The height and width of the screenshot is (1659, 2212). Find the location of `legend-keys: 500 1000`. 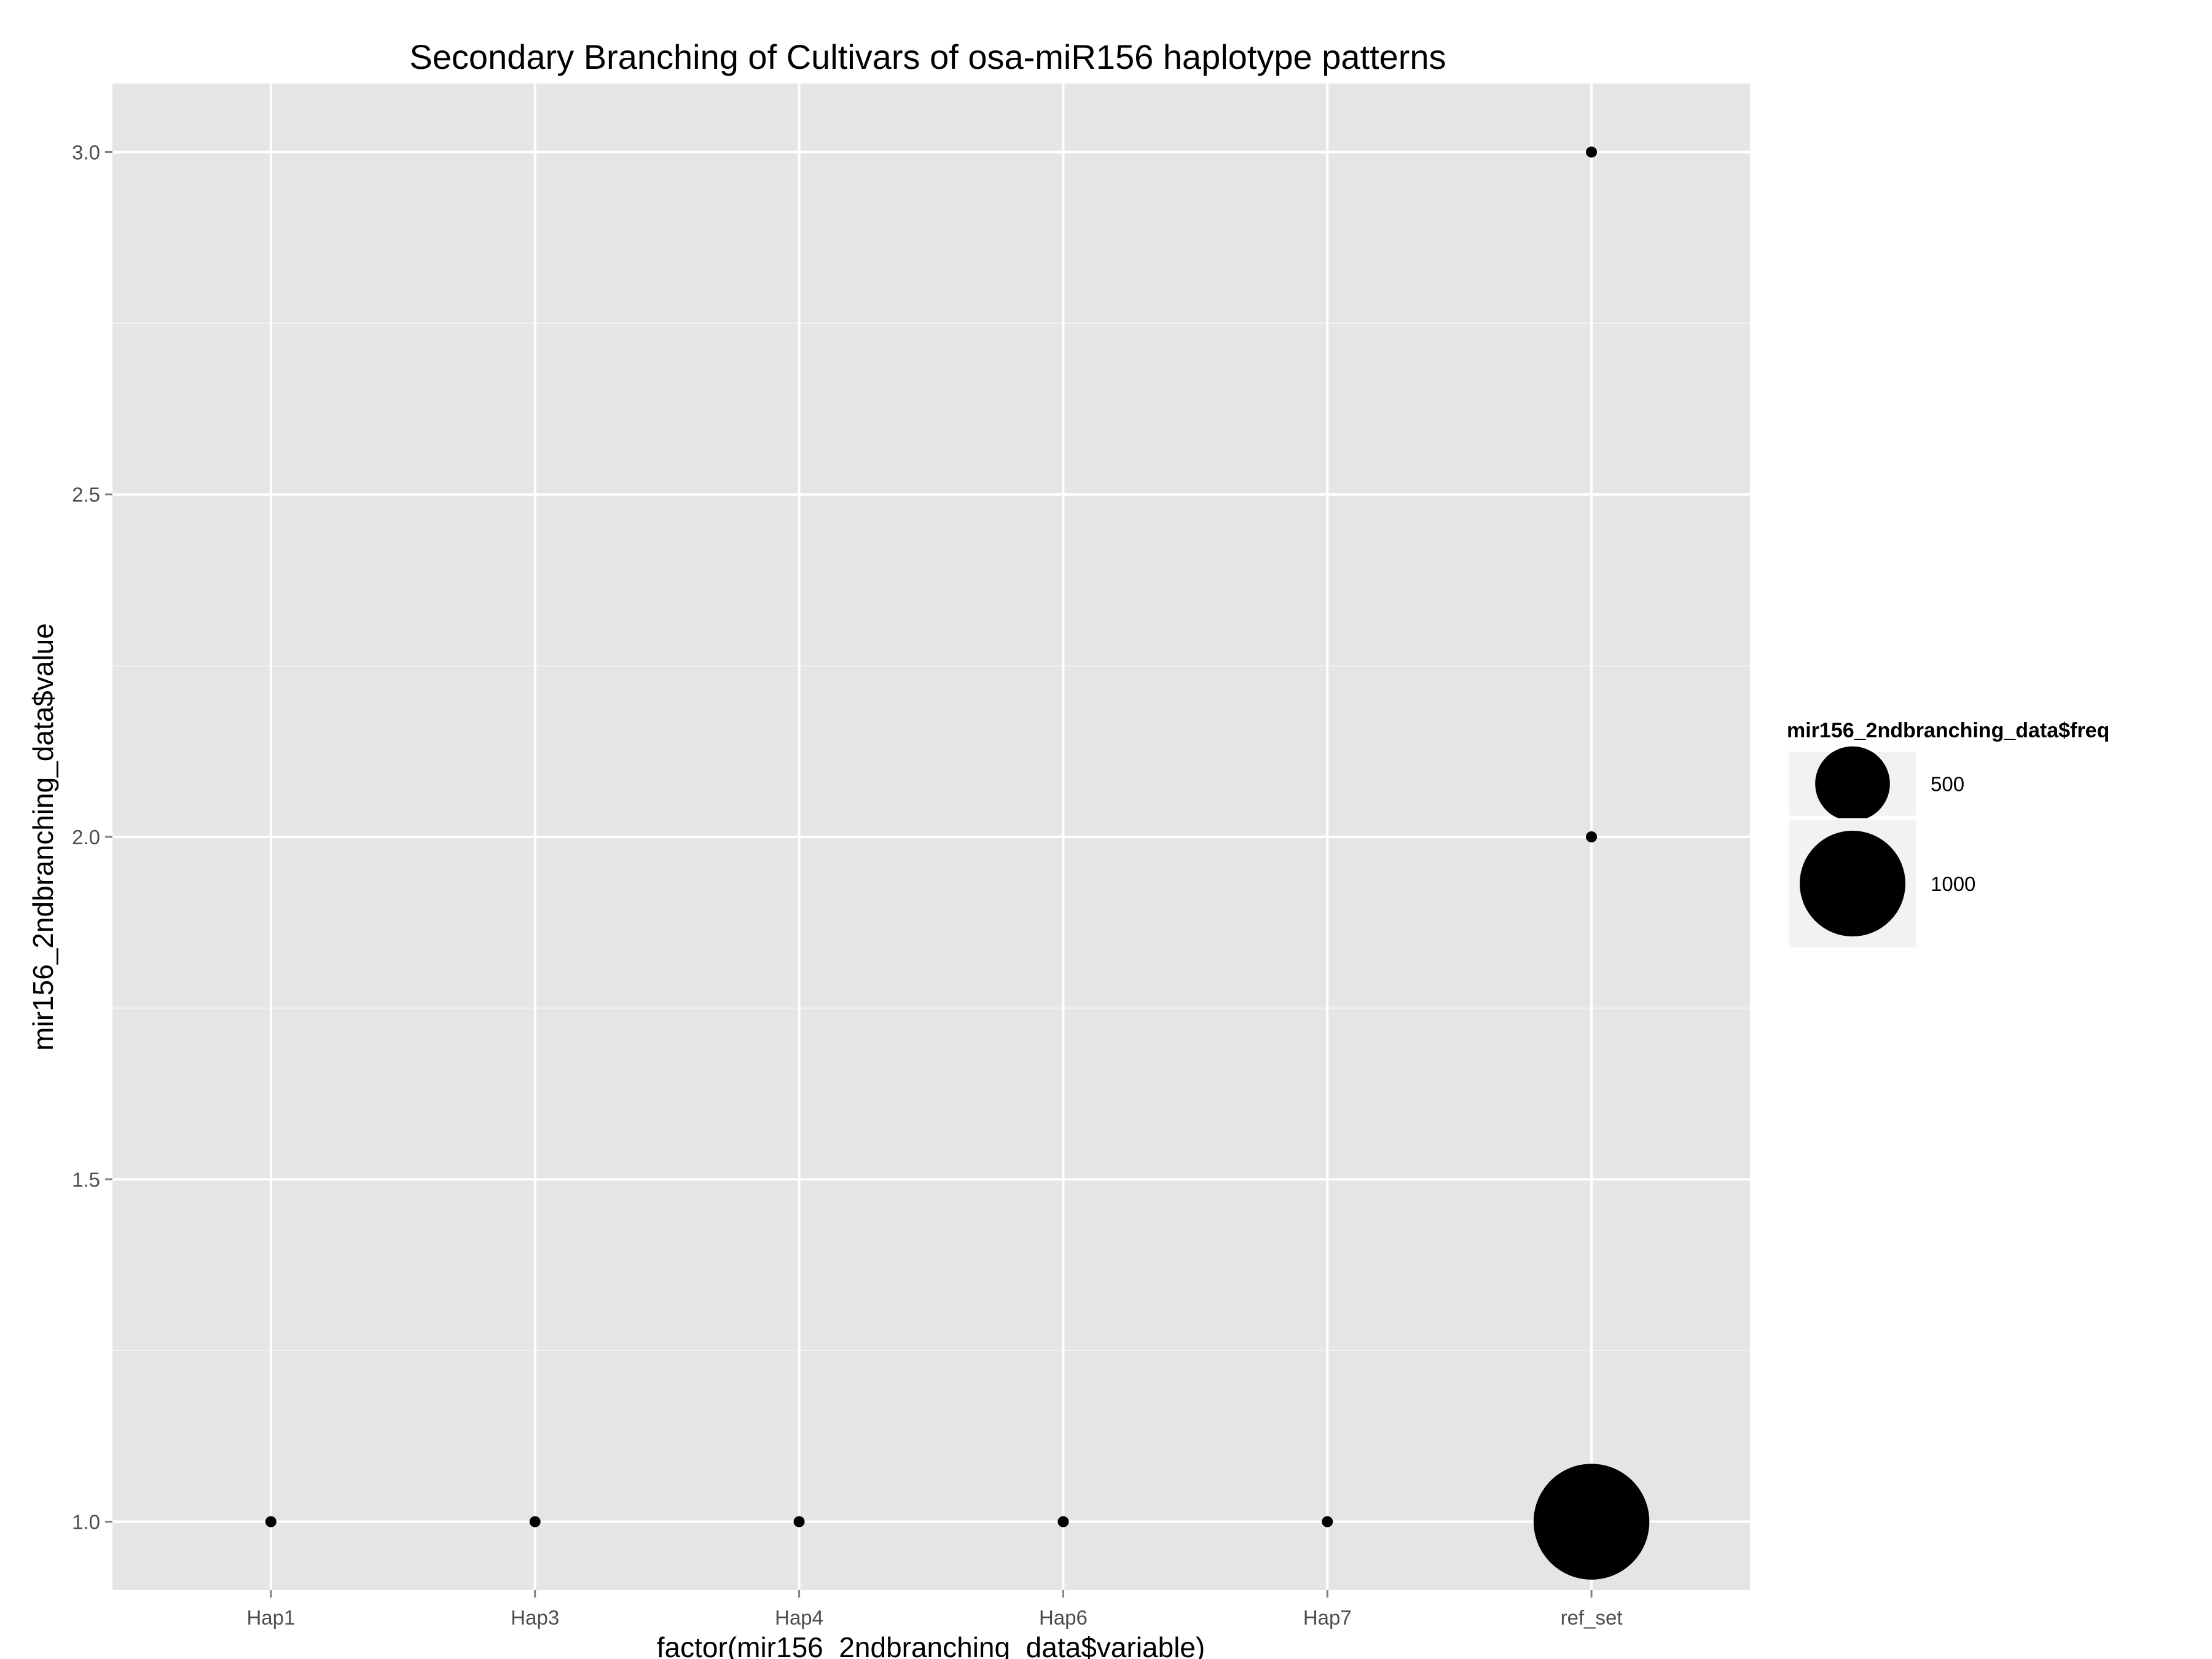

legend-keys: 500 1000 is located at coordinates (1881, 847).